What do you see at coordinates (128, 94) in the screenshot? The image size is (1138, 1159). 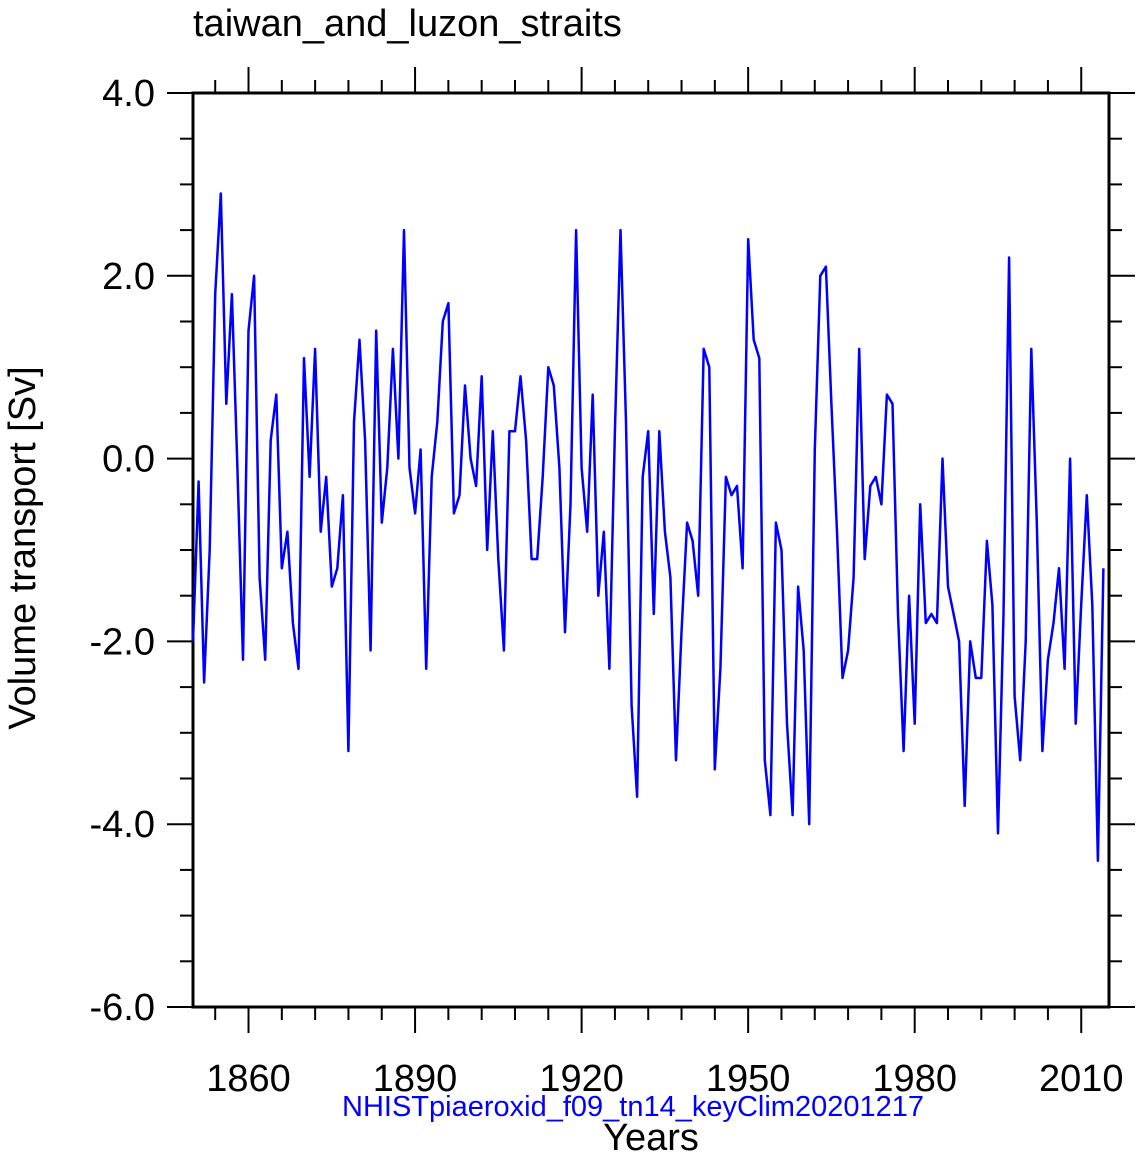 I see `y-tick-label: 4.0` at bounding box center [128, 94].